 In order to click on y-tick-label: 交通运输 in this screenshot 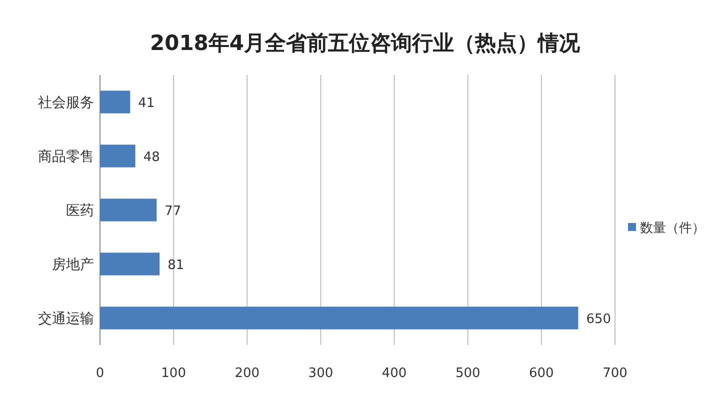, I will do `click(66, 319)`.